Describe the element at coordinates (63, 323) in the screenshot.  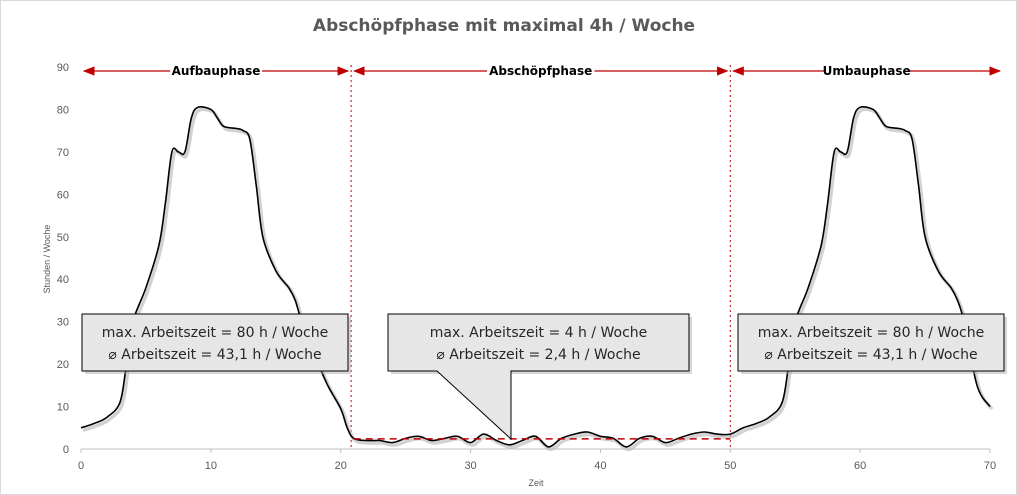
I see `y-tick-label: 30` at that location.